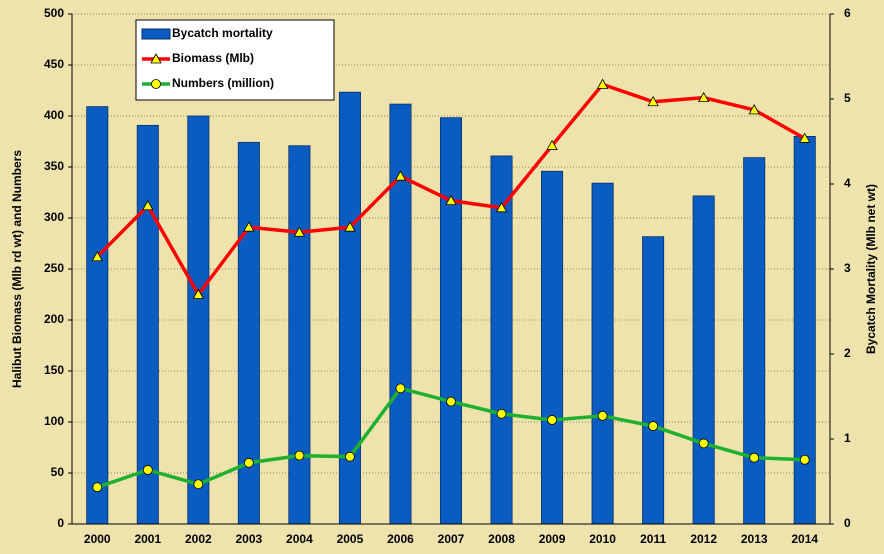 The width and height of the screenshot is (884, 554). What do you see at coordinates (847, 353) in the screenshot?
I see `y2-tick-label: 2` at bounding box center [847, 353].